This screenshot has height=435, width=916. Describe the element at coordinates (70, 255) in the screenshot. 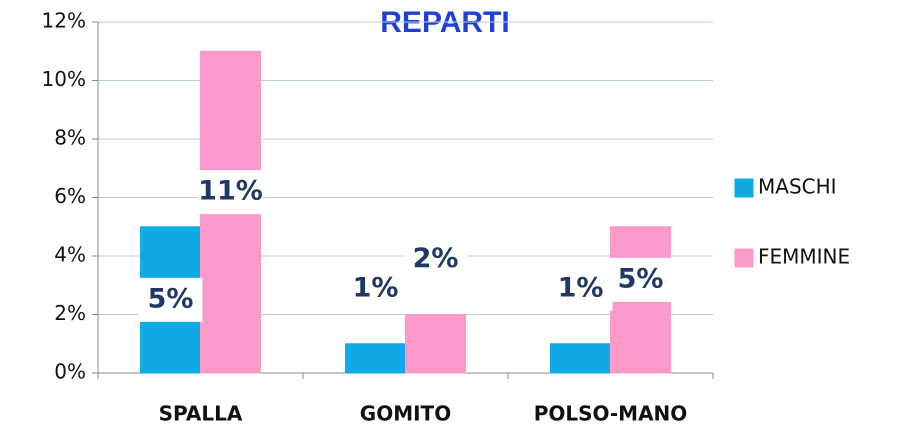

I see `y-tick-label: 4%` at that location.